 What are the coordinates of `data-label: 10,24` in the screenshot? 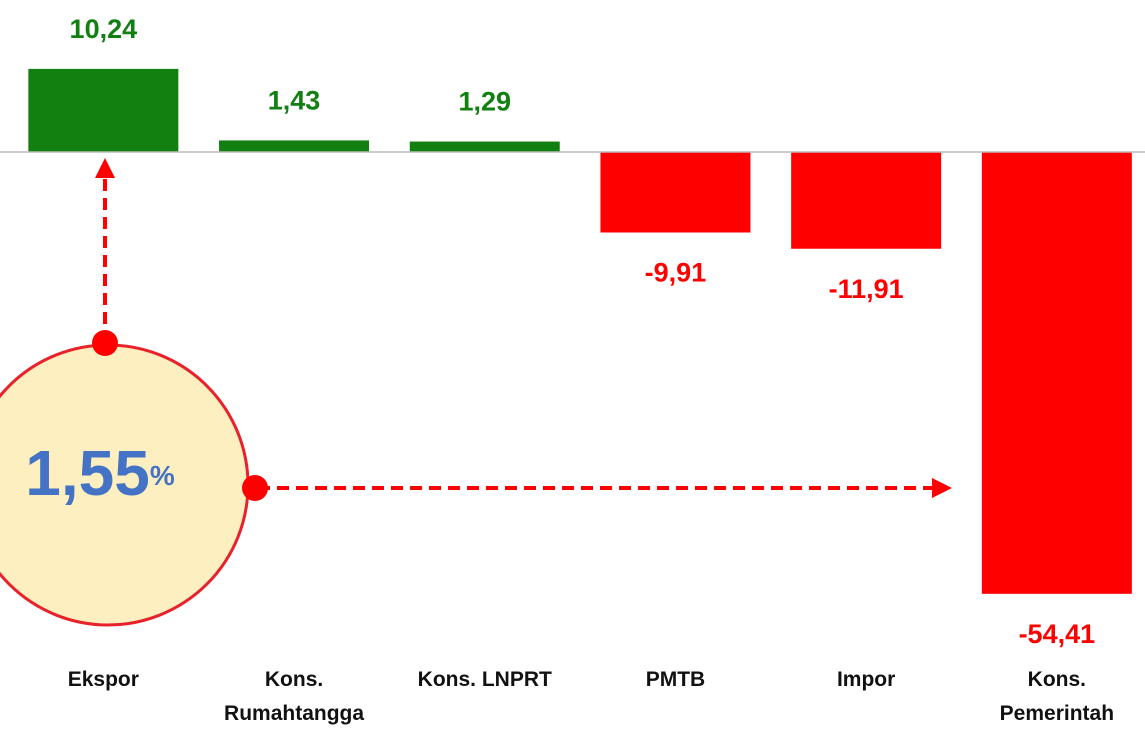 It's located at (104, 29).